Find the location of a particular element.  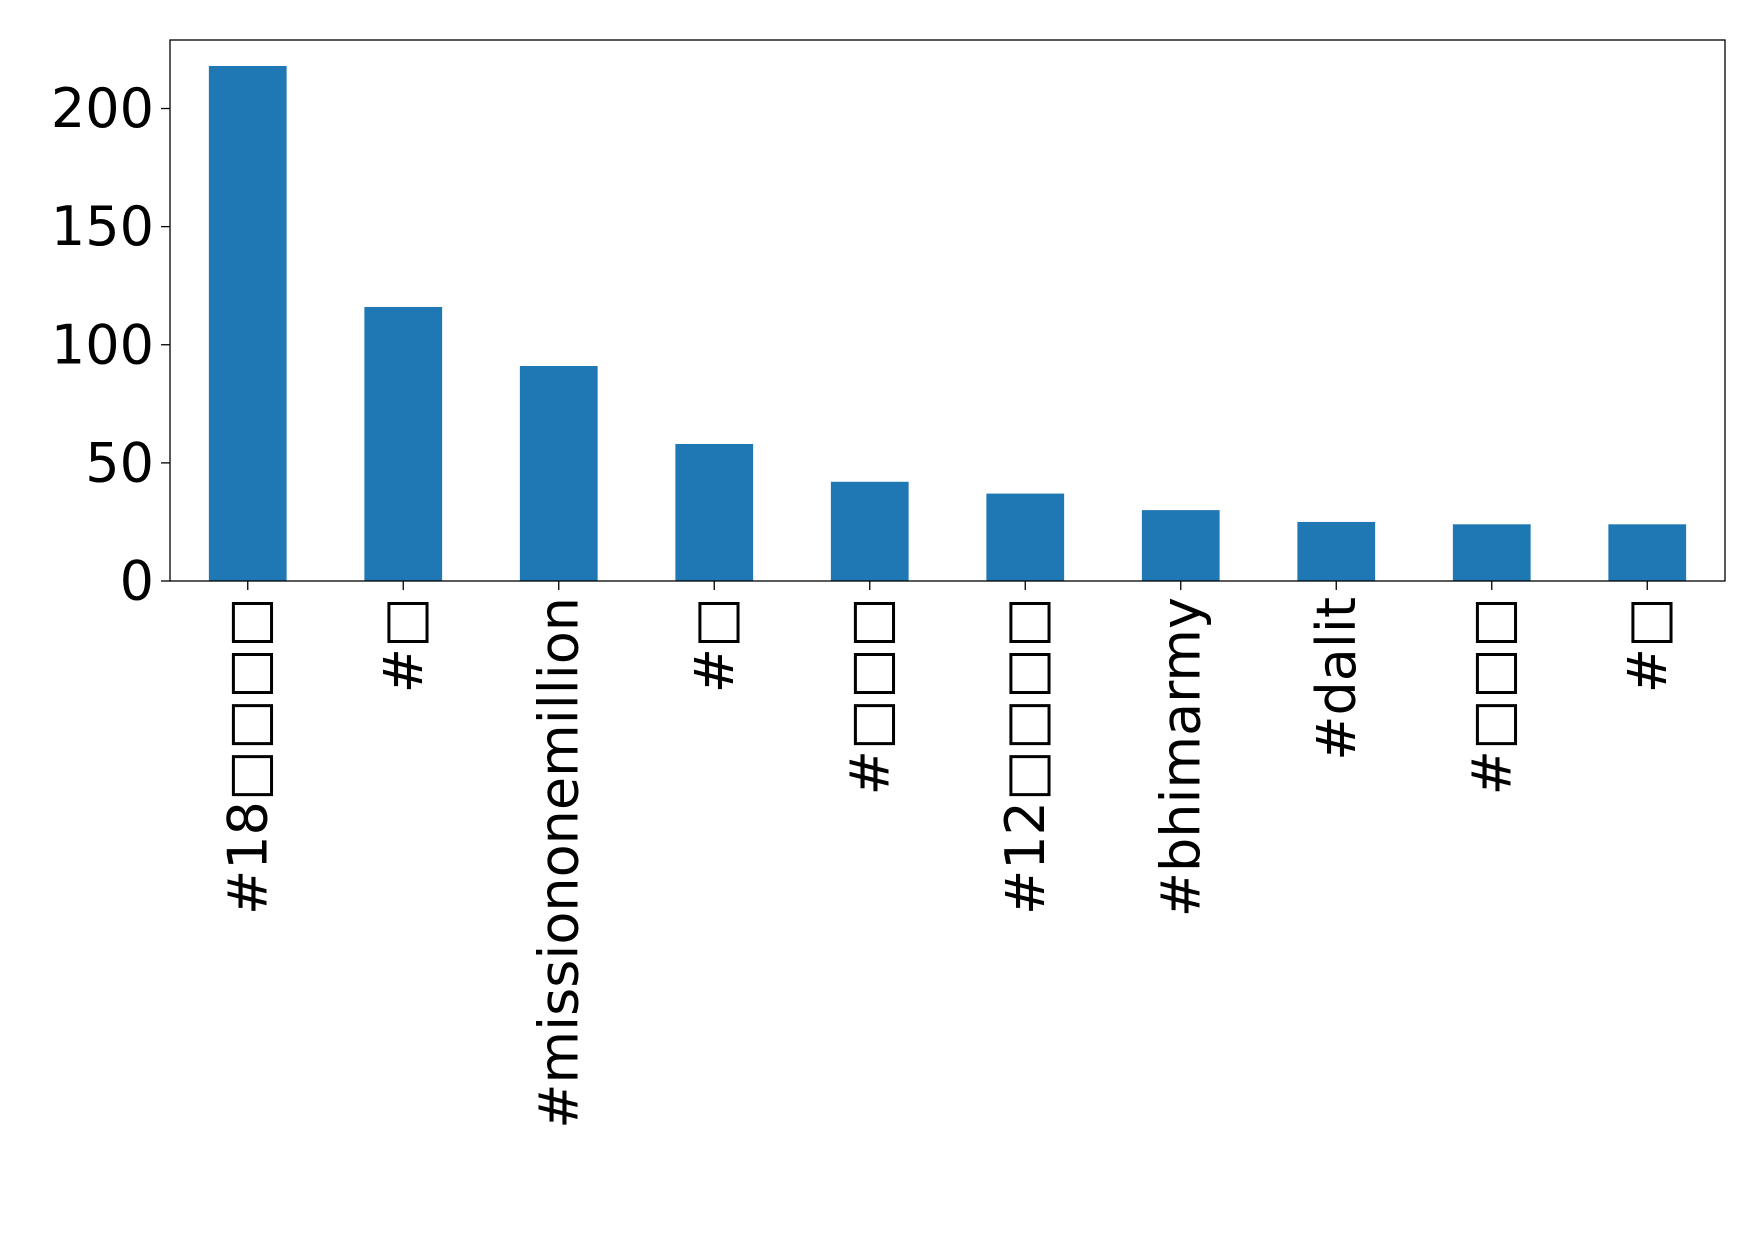

y-tick-label: 200 is located at coordinates (102, 108).